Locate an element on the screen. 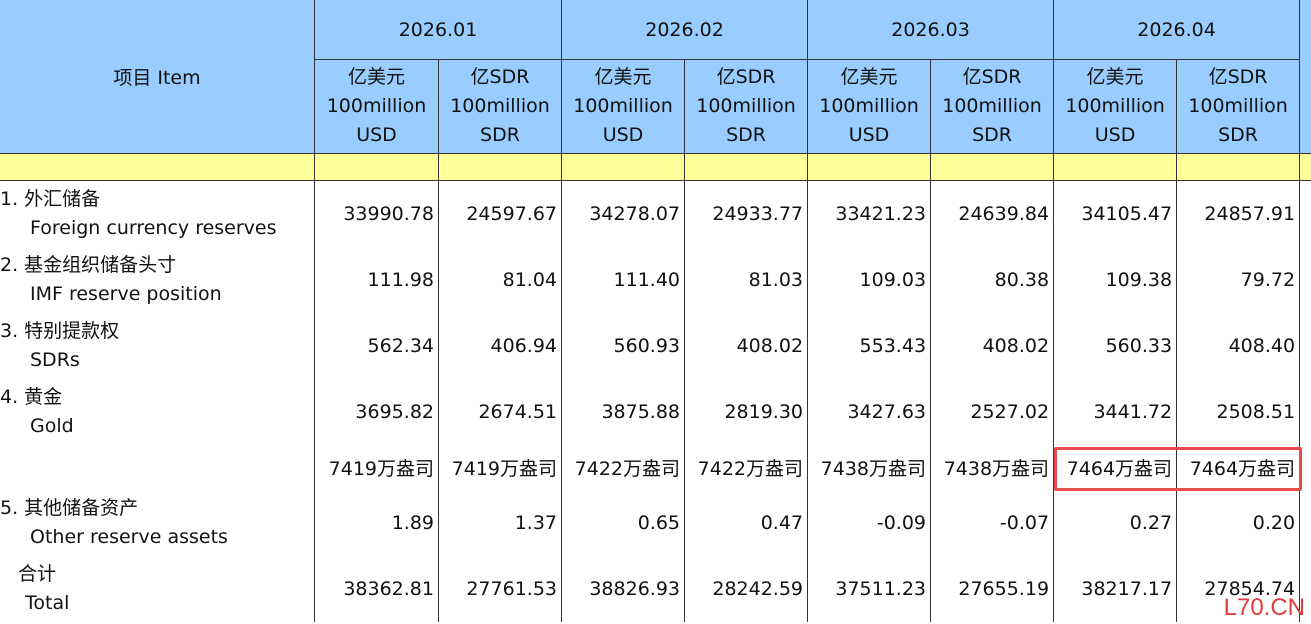 This screenshot has height=624, width=1311. value-cell: 1.89 is located at coordinates (376, 522).